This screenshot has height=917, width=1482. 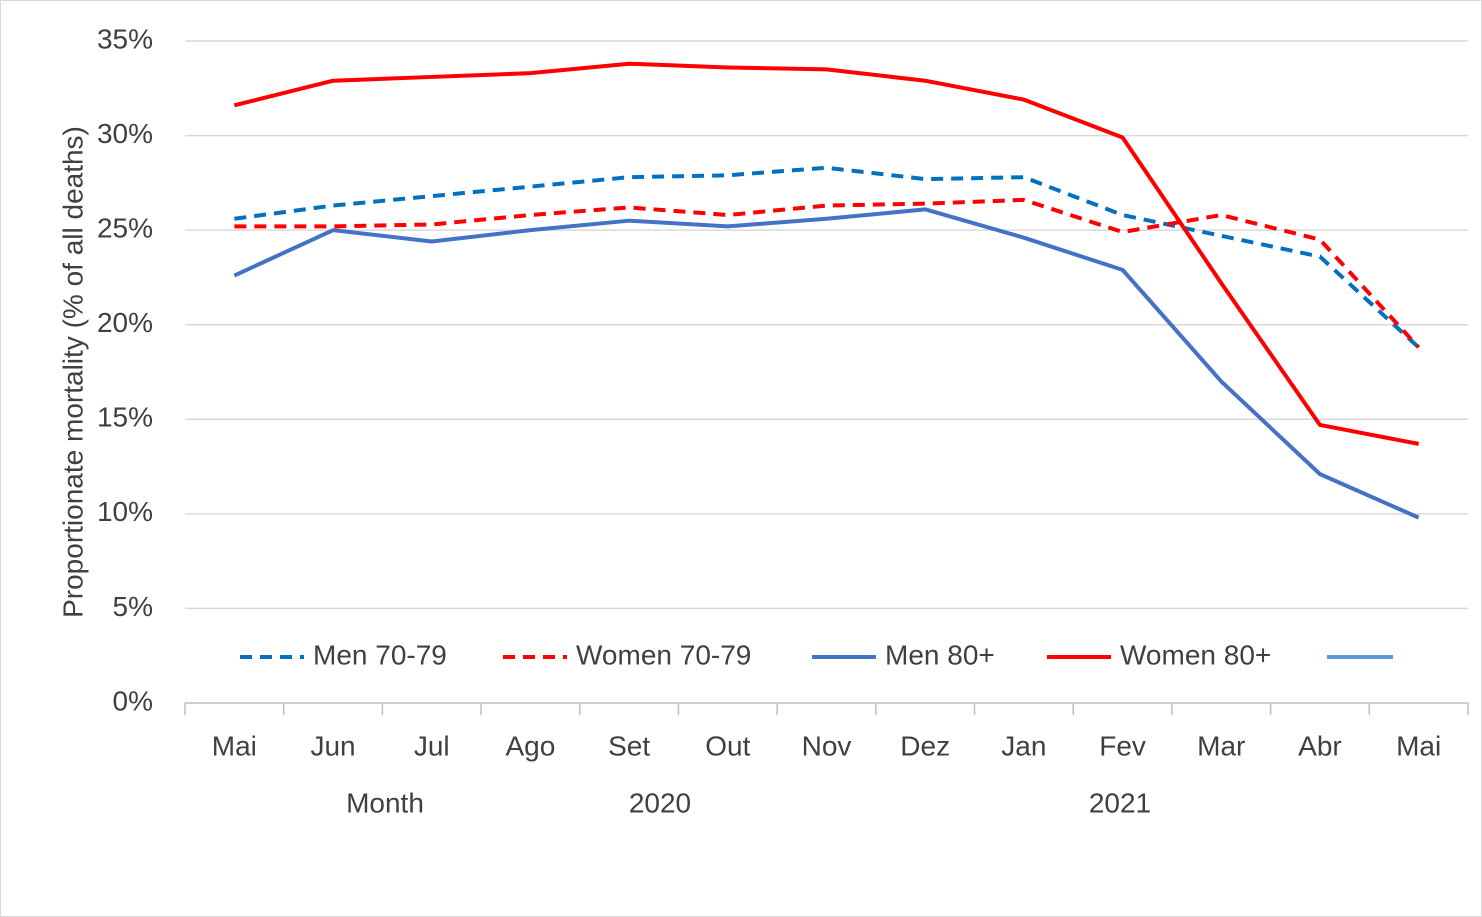 What do you see at coordinates (125, 38) in the screenshot?
I see `y-tick-label: 35%` at bounding box center [125, 38].